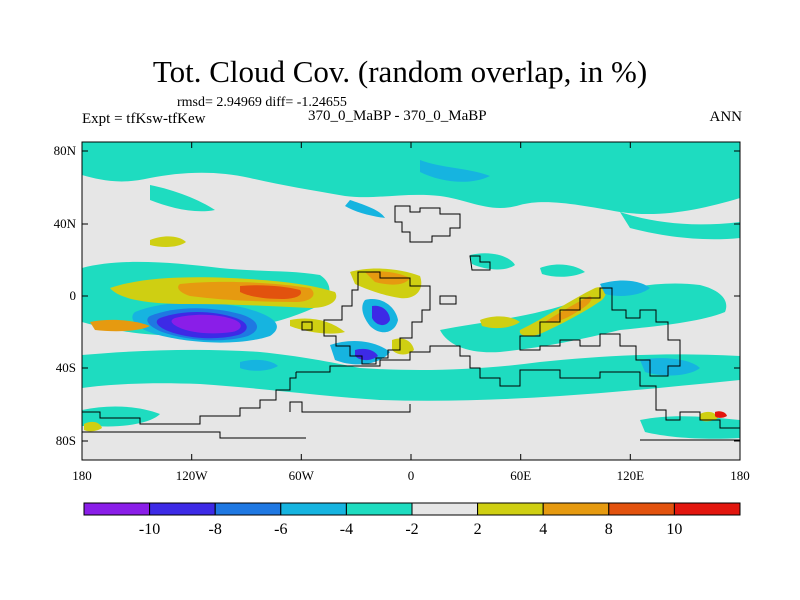 This screenshot has height=600, width=800. Describe the element at coordinates (543, 529) in the screenshot. I see `colorbar-level-label: 4` at that location.